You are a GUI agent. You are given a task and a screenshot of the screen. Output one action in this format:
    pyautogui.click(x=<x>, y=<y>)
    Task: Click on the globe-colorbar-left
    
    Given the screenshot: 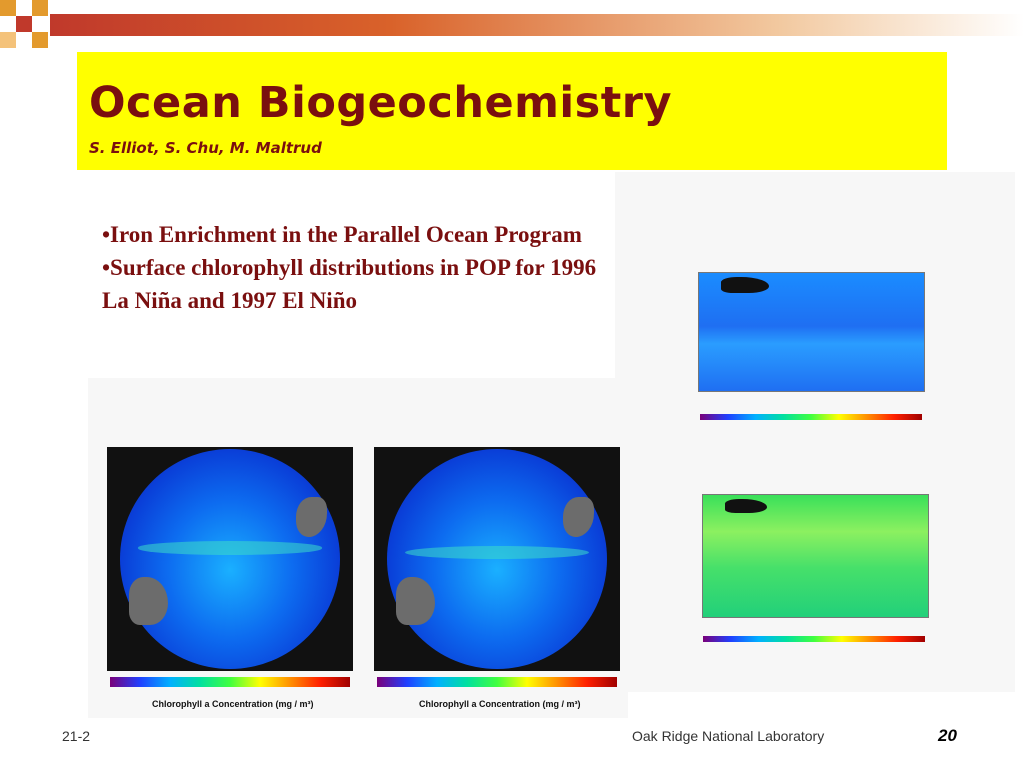 What is the action you would take?
    pyautogui.click(x=230, y=682)
    